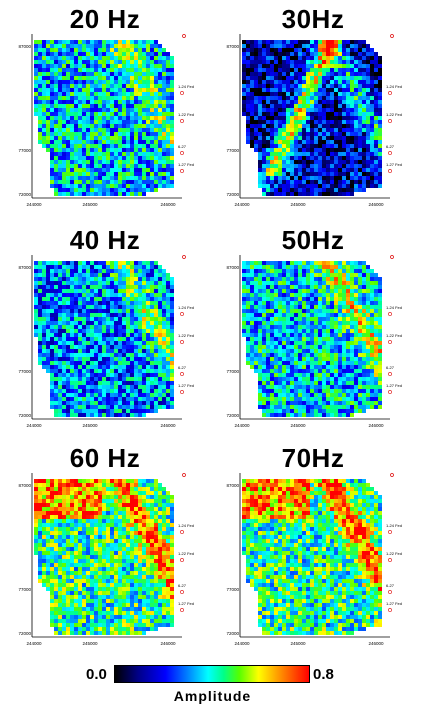 This screenshot has width=425, height=711. Describe the element at coordinates (313, 458) in the screenshot. I see `panel-title: 70Hz` at that location.